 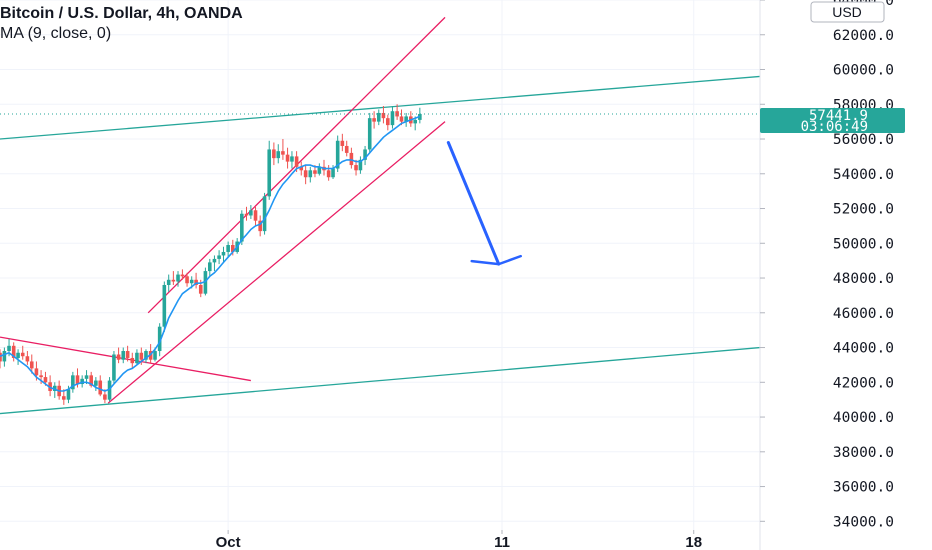 I want to click on time-tick-label: Oct, so click(x=228, y=542).